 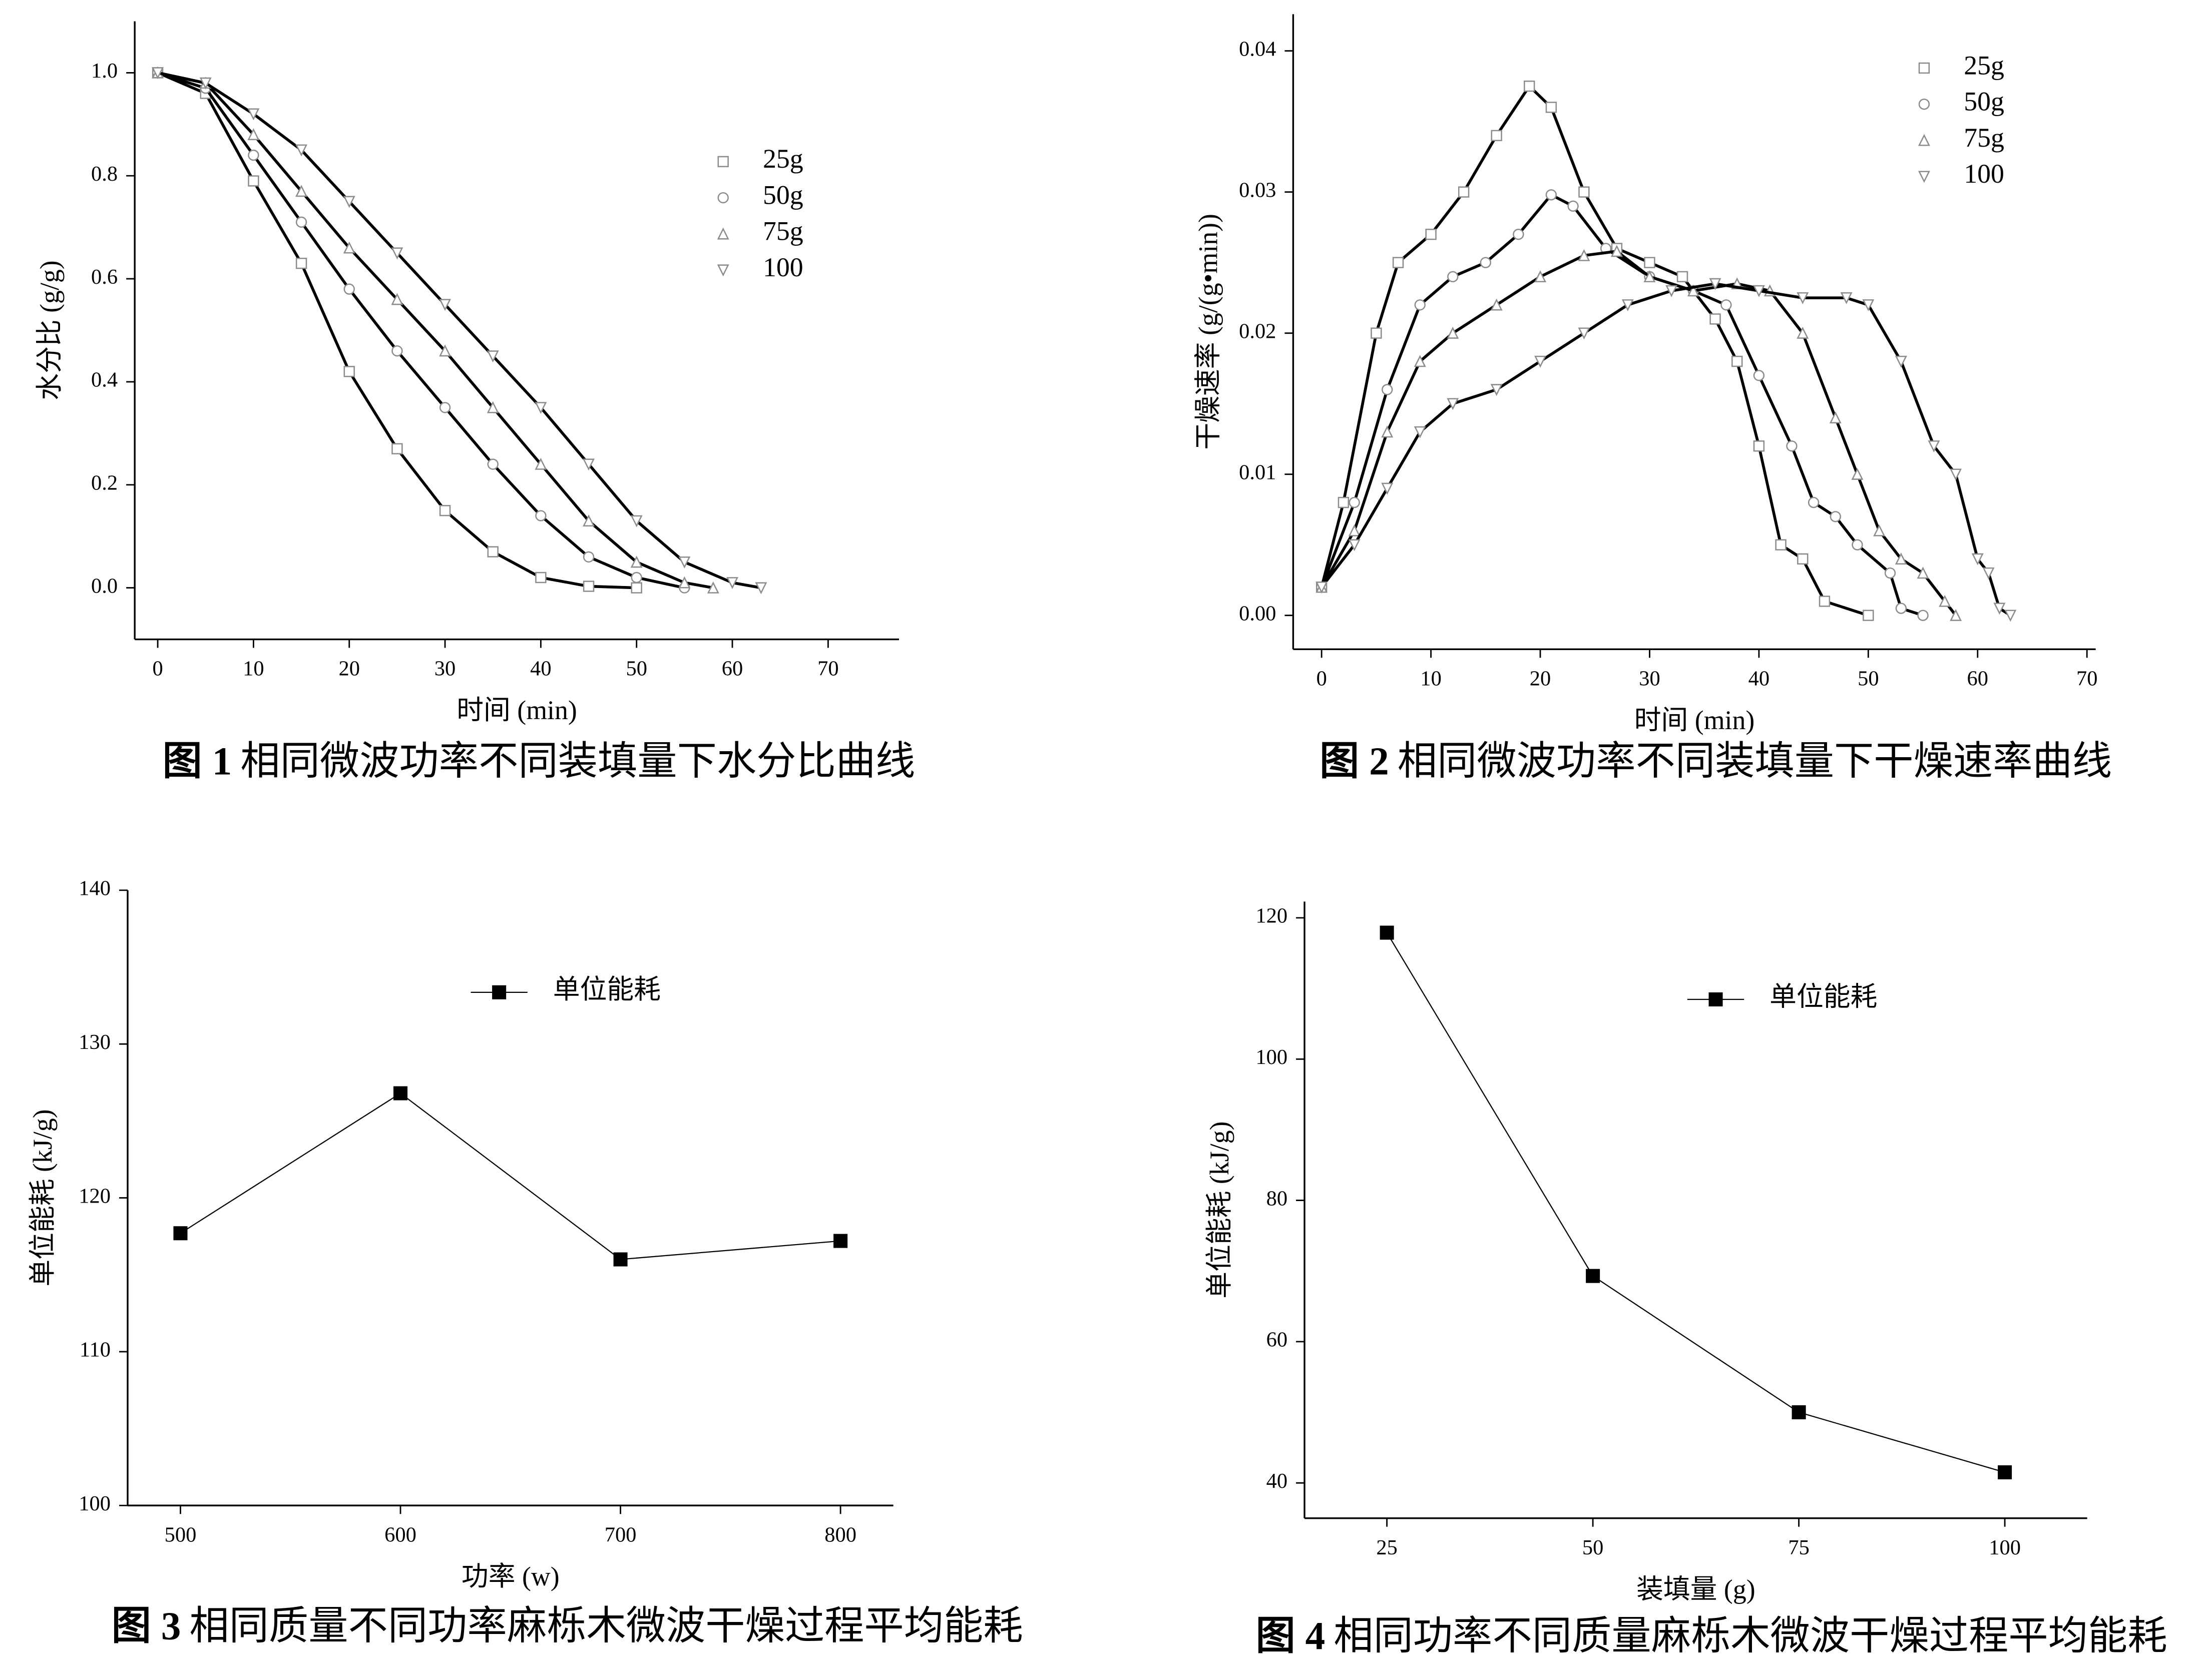 What do you see at coordinates (1649, 678) in the screenshot?
I see `x-tick-label: 30` at bounding box center [1649, 678].